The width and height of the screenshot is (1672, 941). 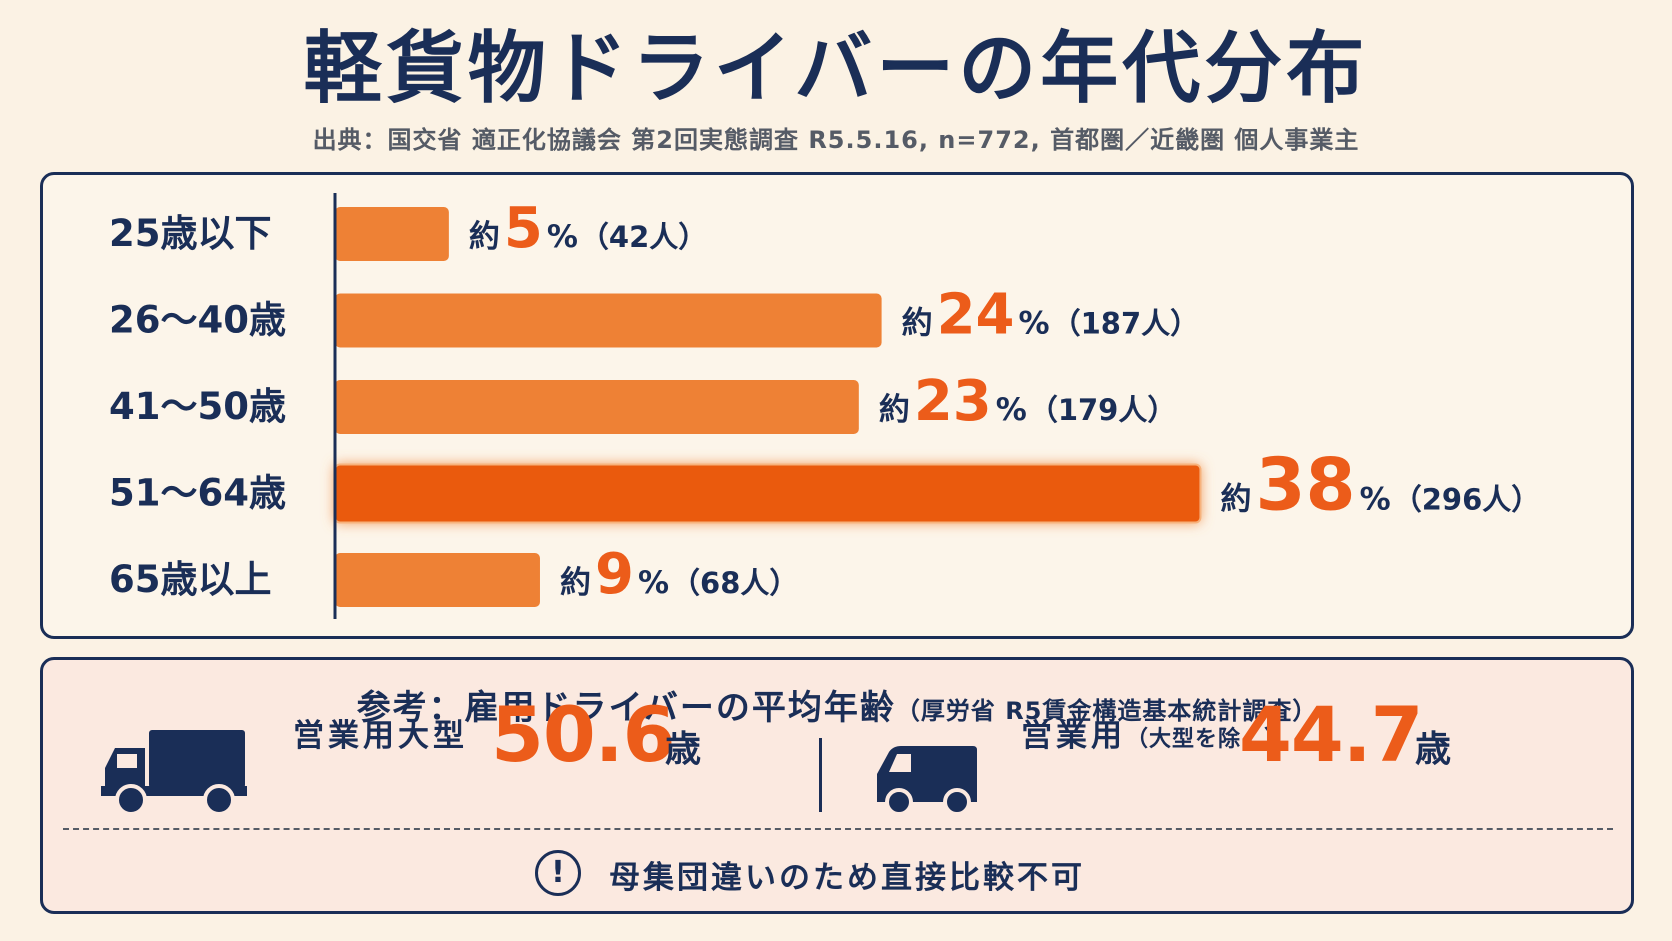 I want to click on category-label: 25歳以下, so click(x=190, y=233).